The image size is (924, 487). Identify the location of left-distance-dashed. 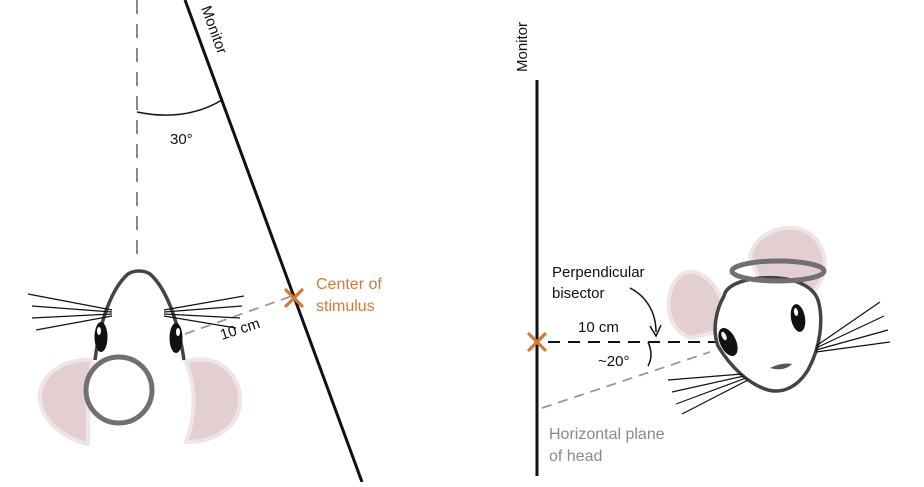
(238, 315).